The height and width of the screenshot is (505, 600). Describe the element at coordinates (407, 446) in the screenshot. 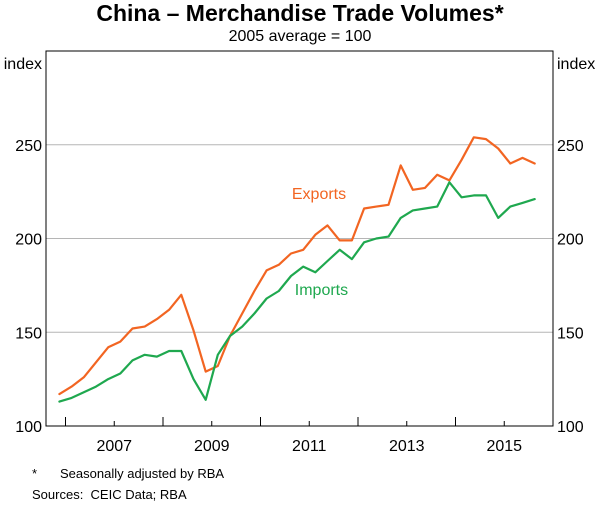

I see `x-tick-label-3: 2013` at that location.